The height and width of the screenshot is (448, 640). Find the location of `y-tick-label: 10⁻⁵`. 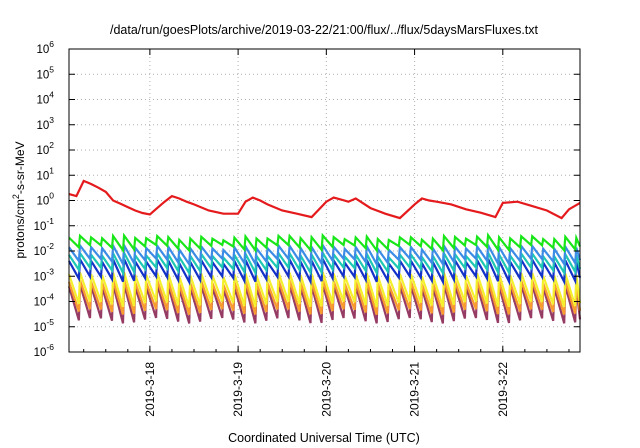

y-tick-label: 10⁻⁵ is located at coordinates (44, 325).